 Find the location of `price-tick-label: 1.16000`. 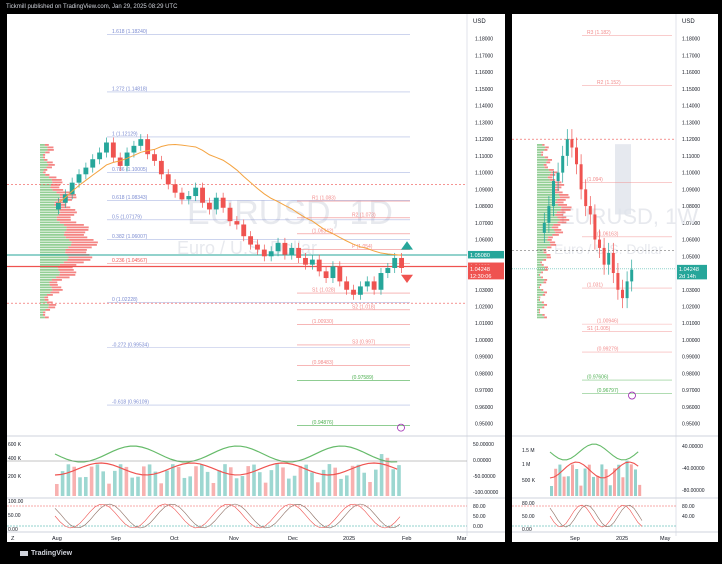

price-tick-label: 1.16000 is located at coordinates (484, 73).